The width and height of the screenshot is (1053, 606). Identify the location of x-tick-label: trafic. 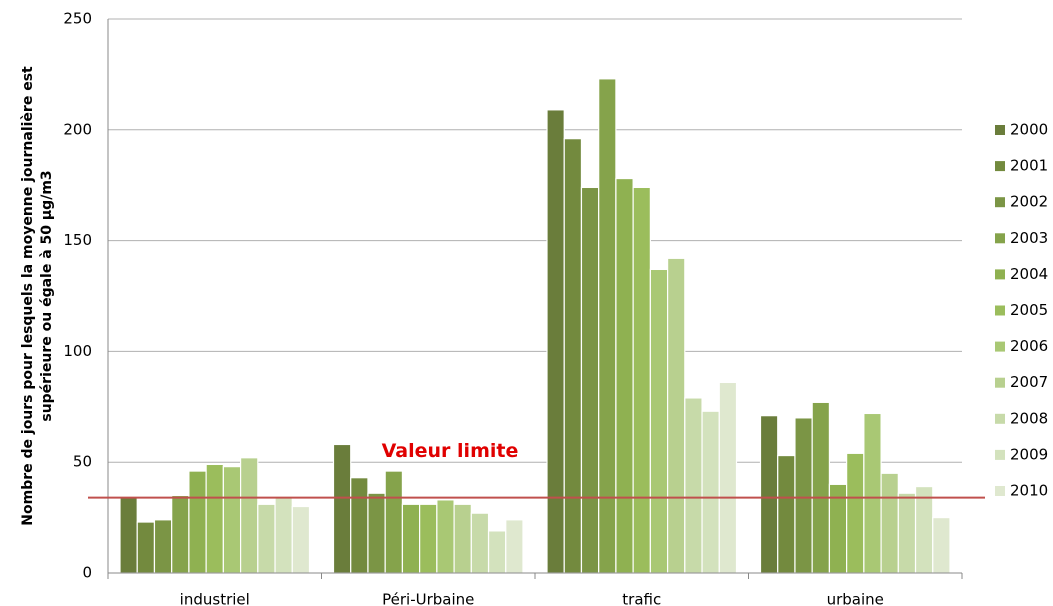
(641, 598).